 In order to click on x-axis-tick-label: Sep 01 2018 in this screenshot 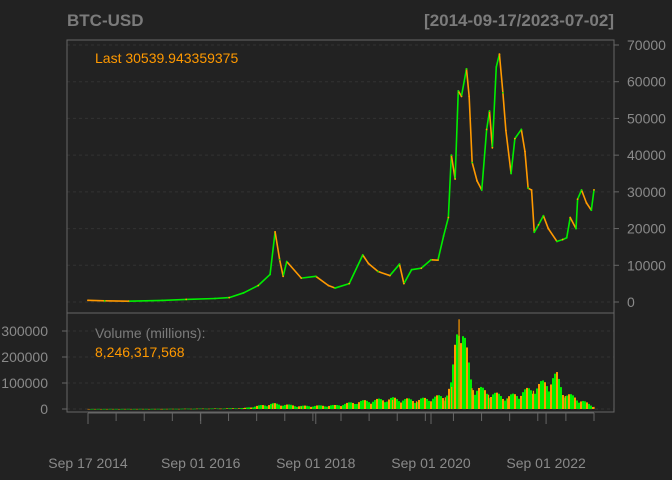, I will do `click(316, 463)`.